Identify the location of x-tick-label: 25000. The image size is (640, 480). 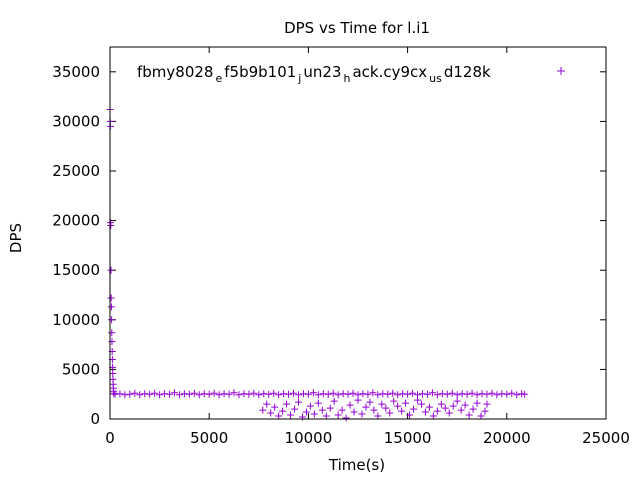
(606, 438).